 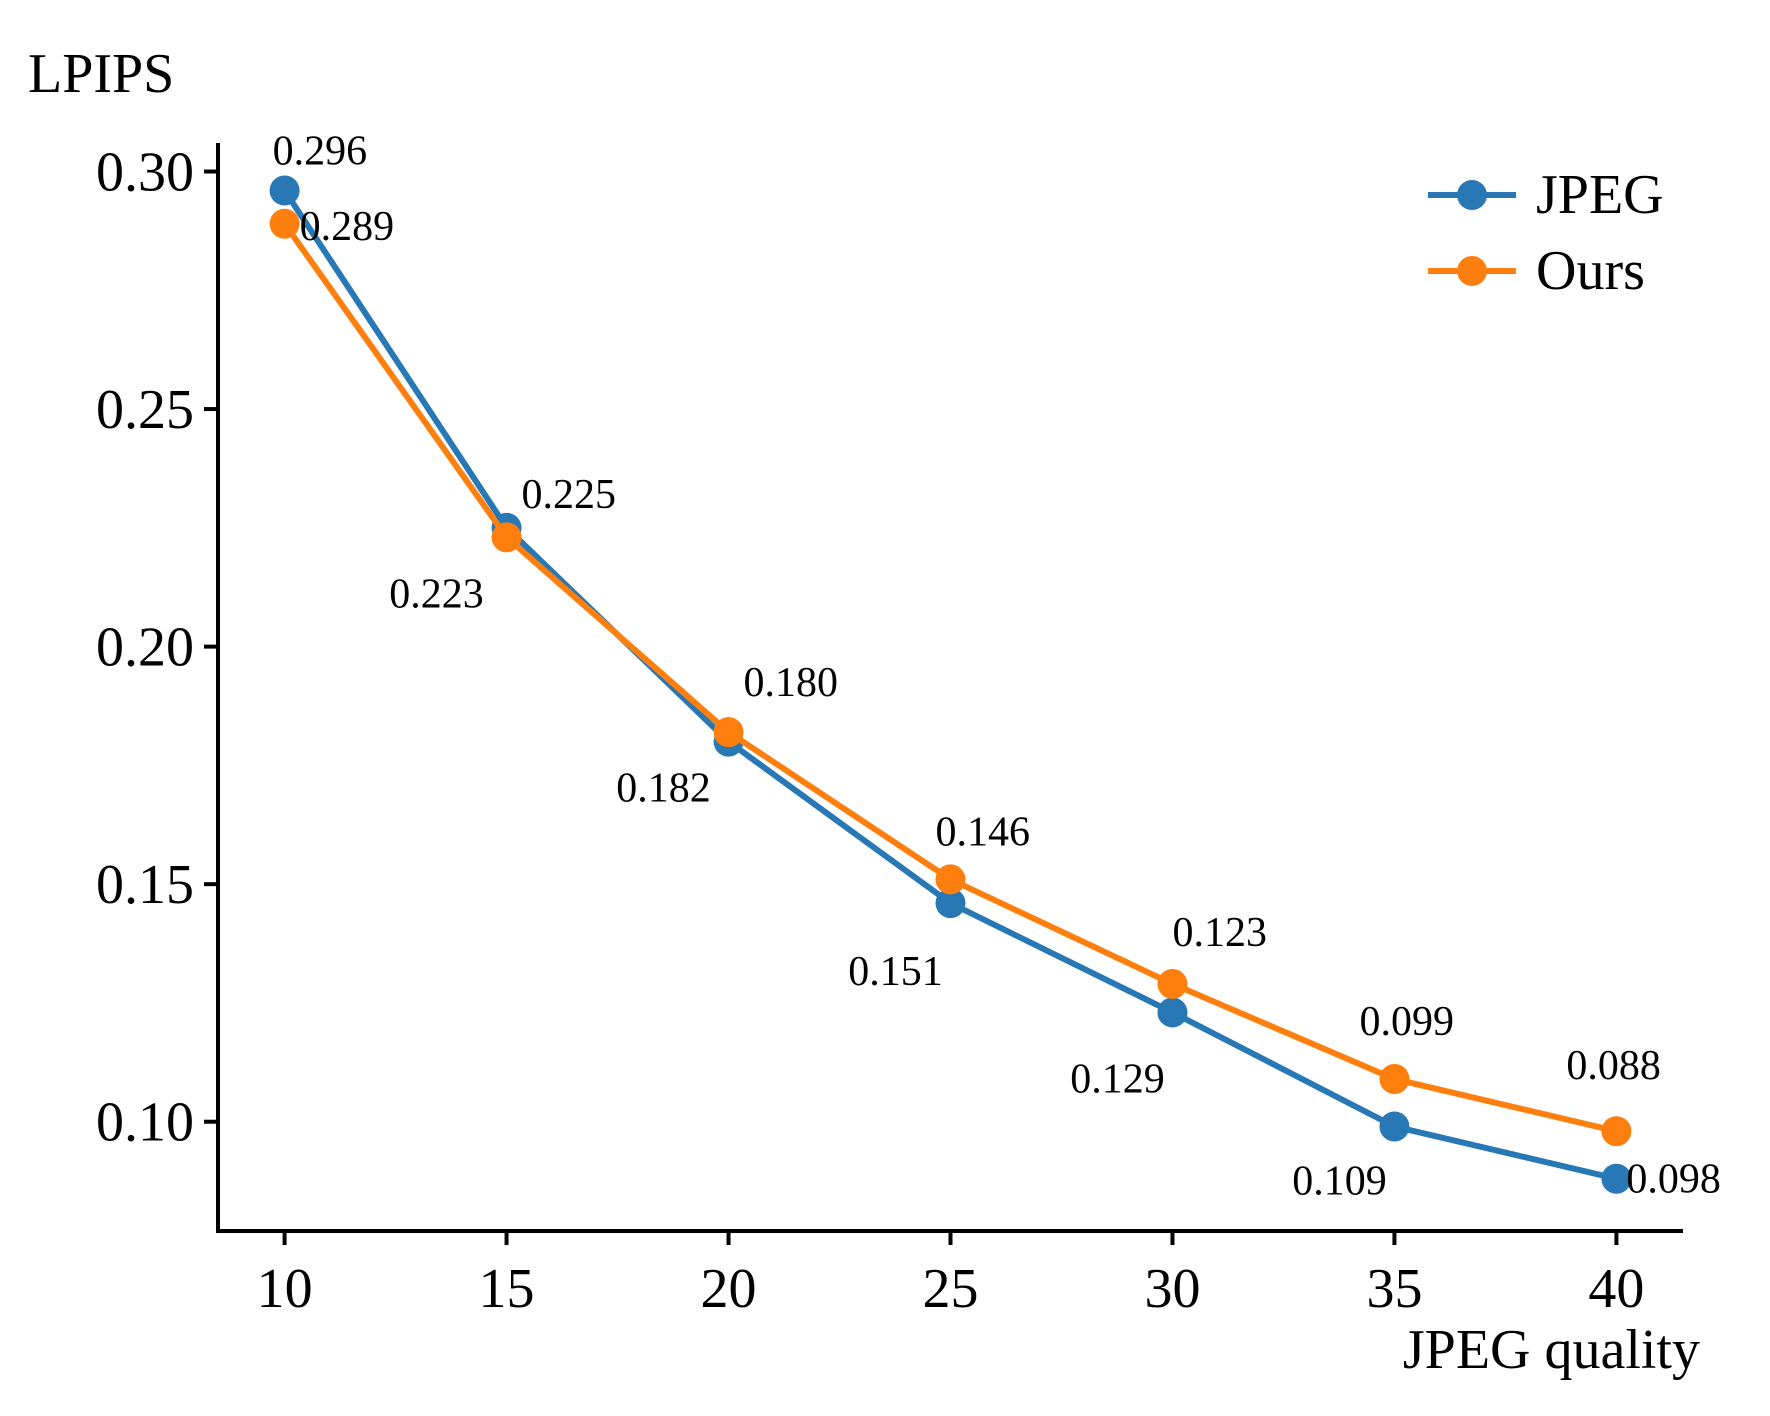 I want to click on y-tick-label: 0.20, so click(x=145, y=648).